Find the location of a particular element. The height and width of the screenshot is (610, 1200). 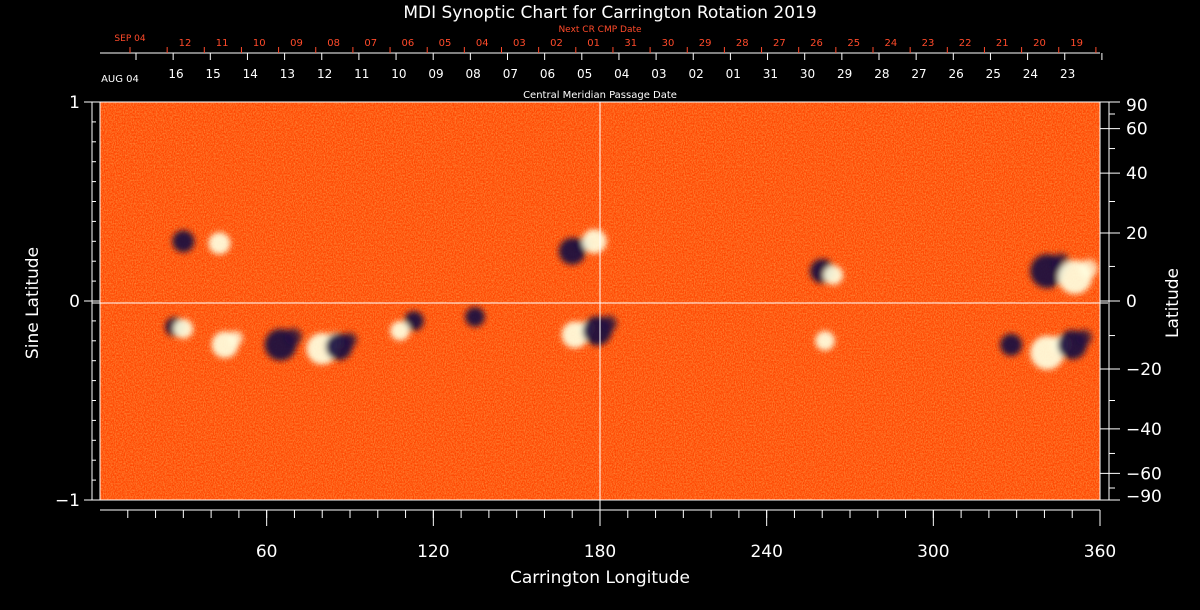

next-cr-date: 23 is located at coordinates (928, 43).